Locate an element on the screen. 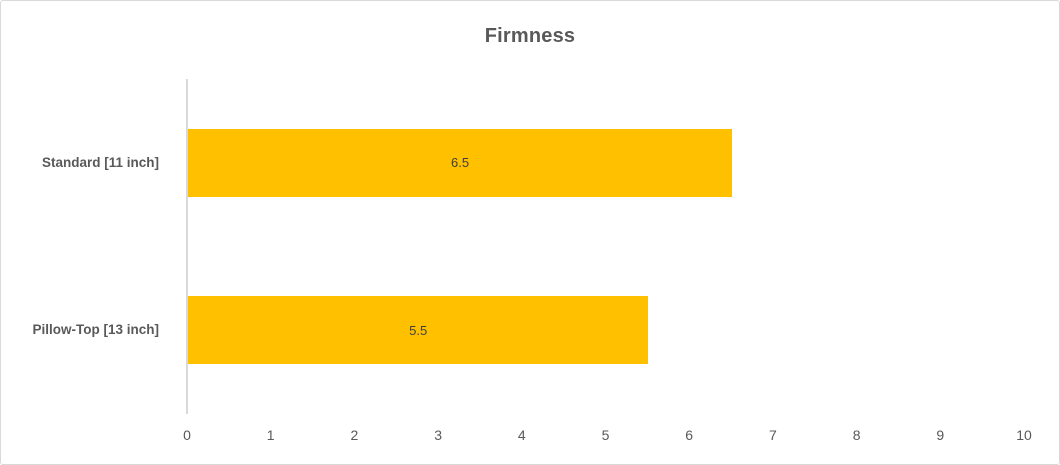  bar-data-label: 5.5 is located at coordinates (418, 330).